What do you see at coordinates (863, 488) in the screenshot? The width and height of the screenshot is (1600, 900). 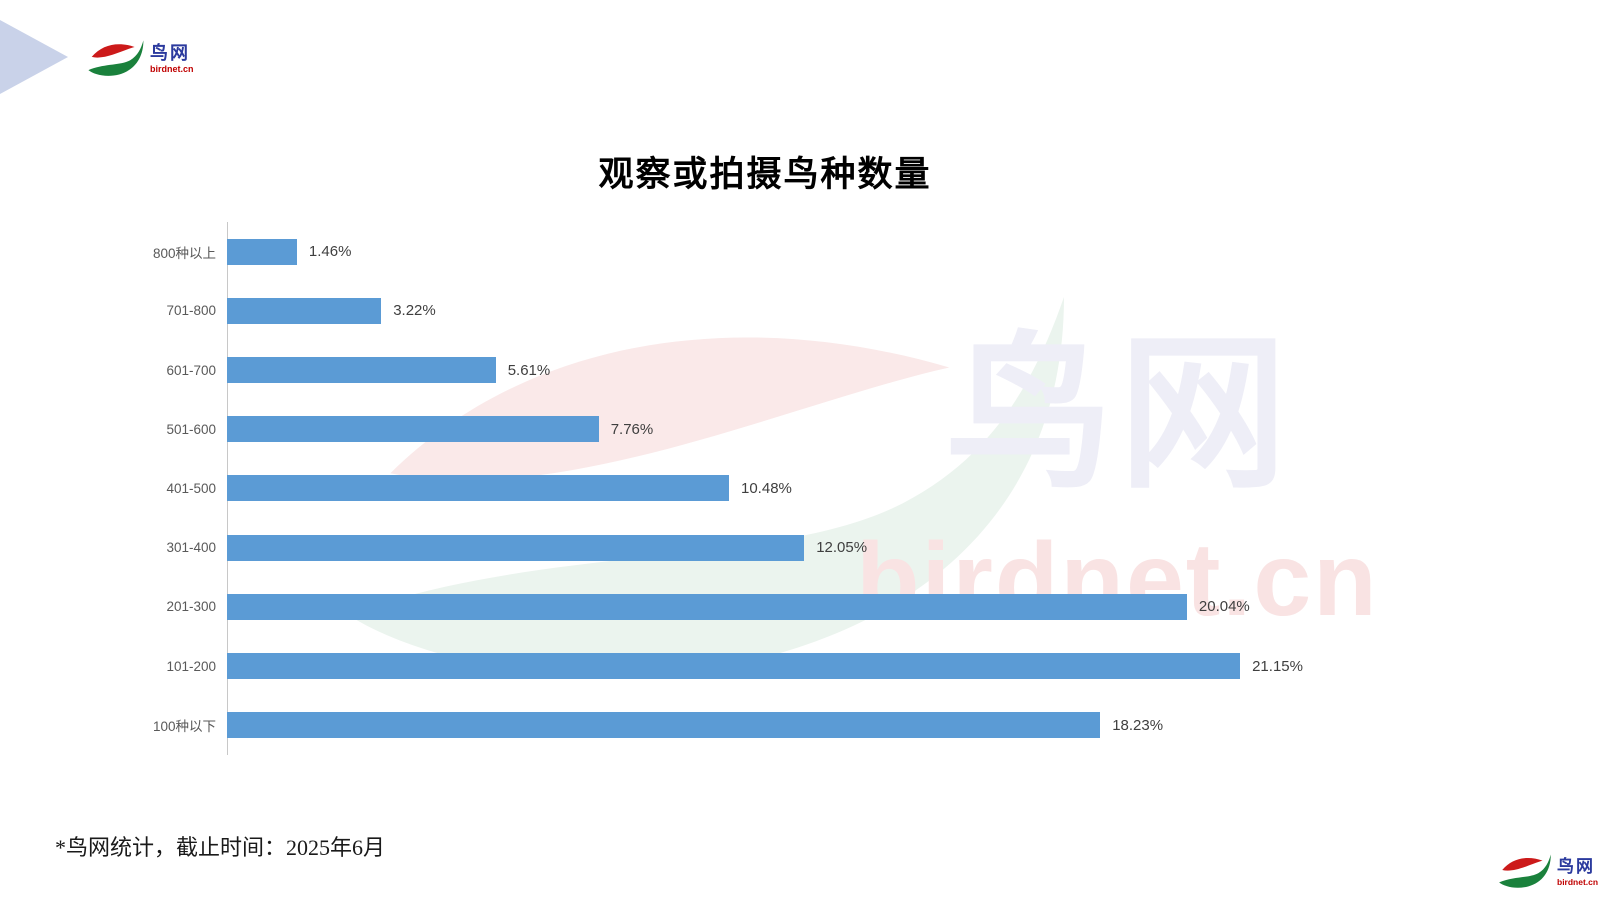 I see `bar-track: 10.48%` at bounding box center [863, 488].